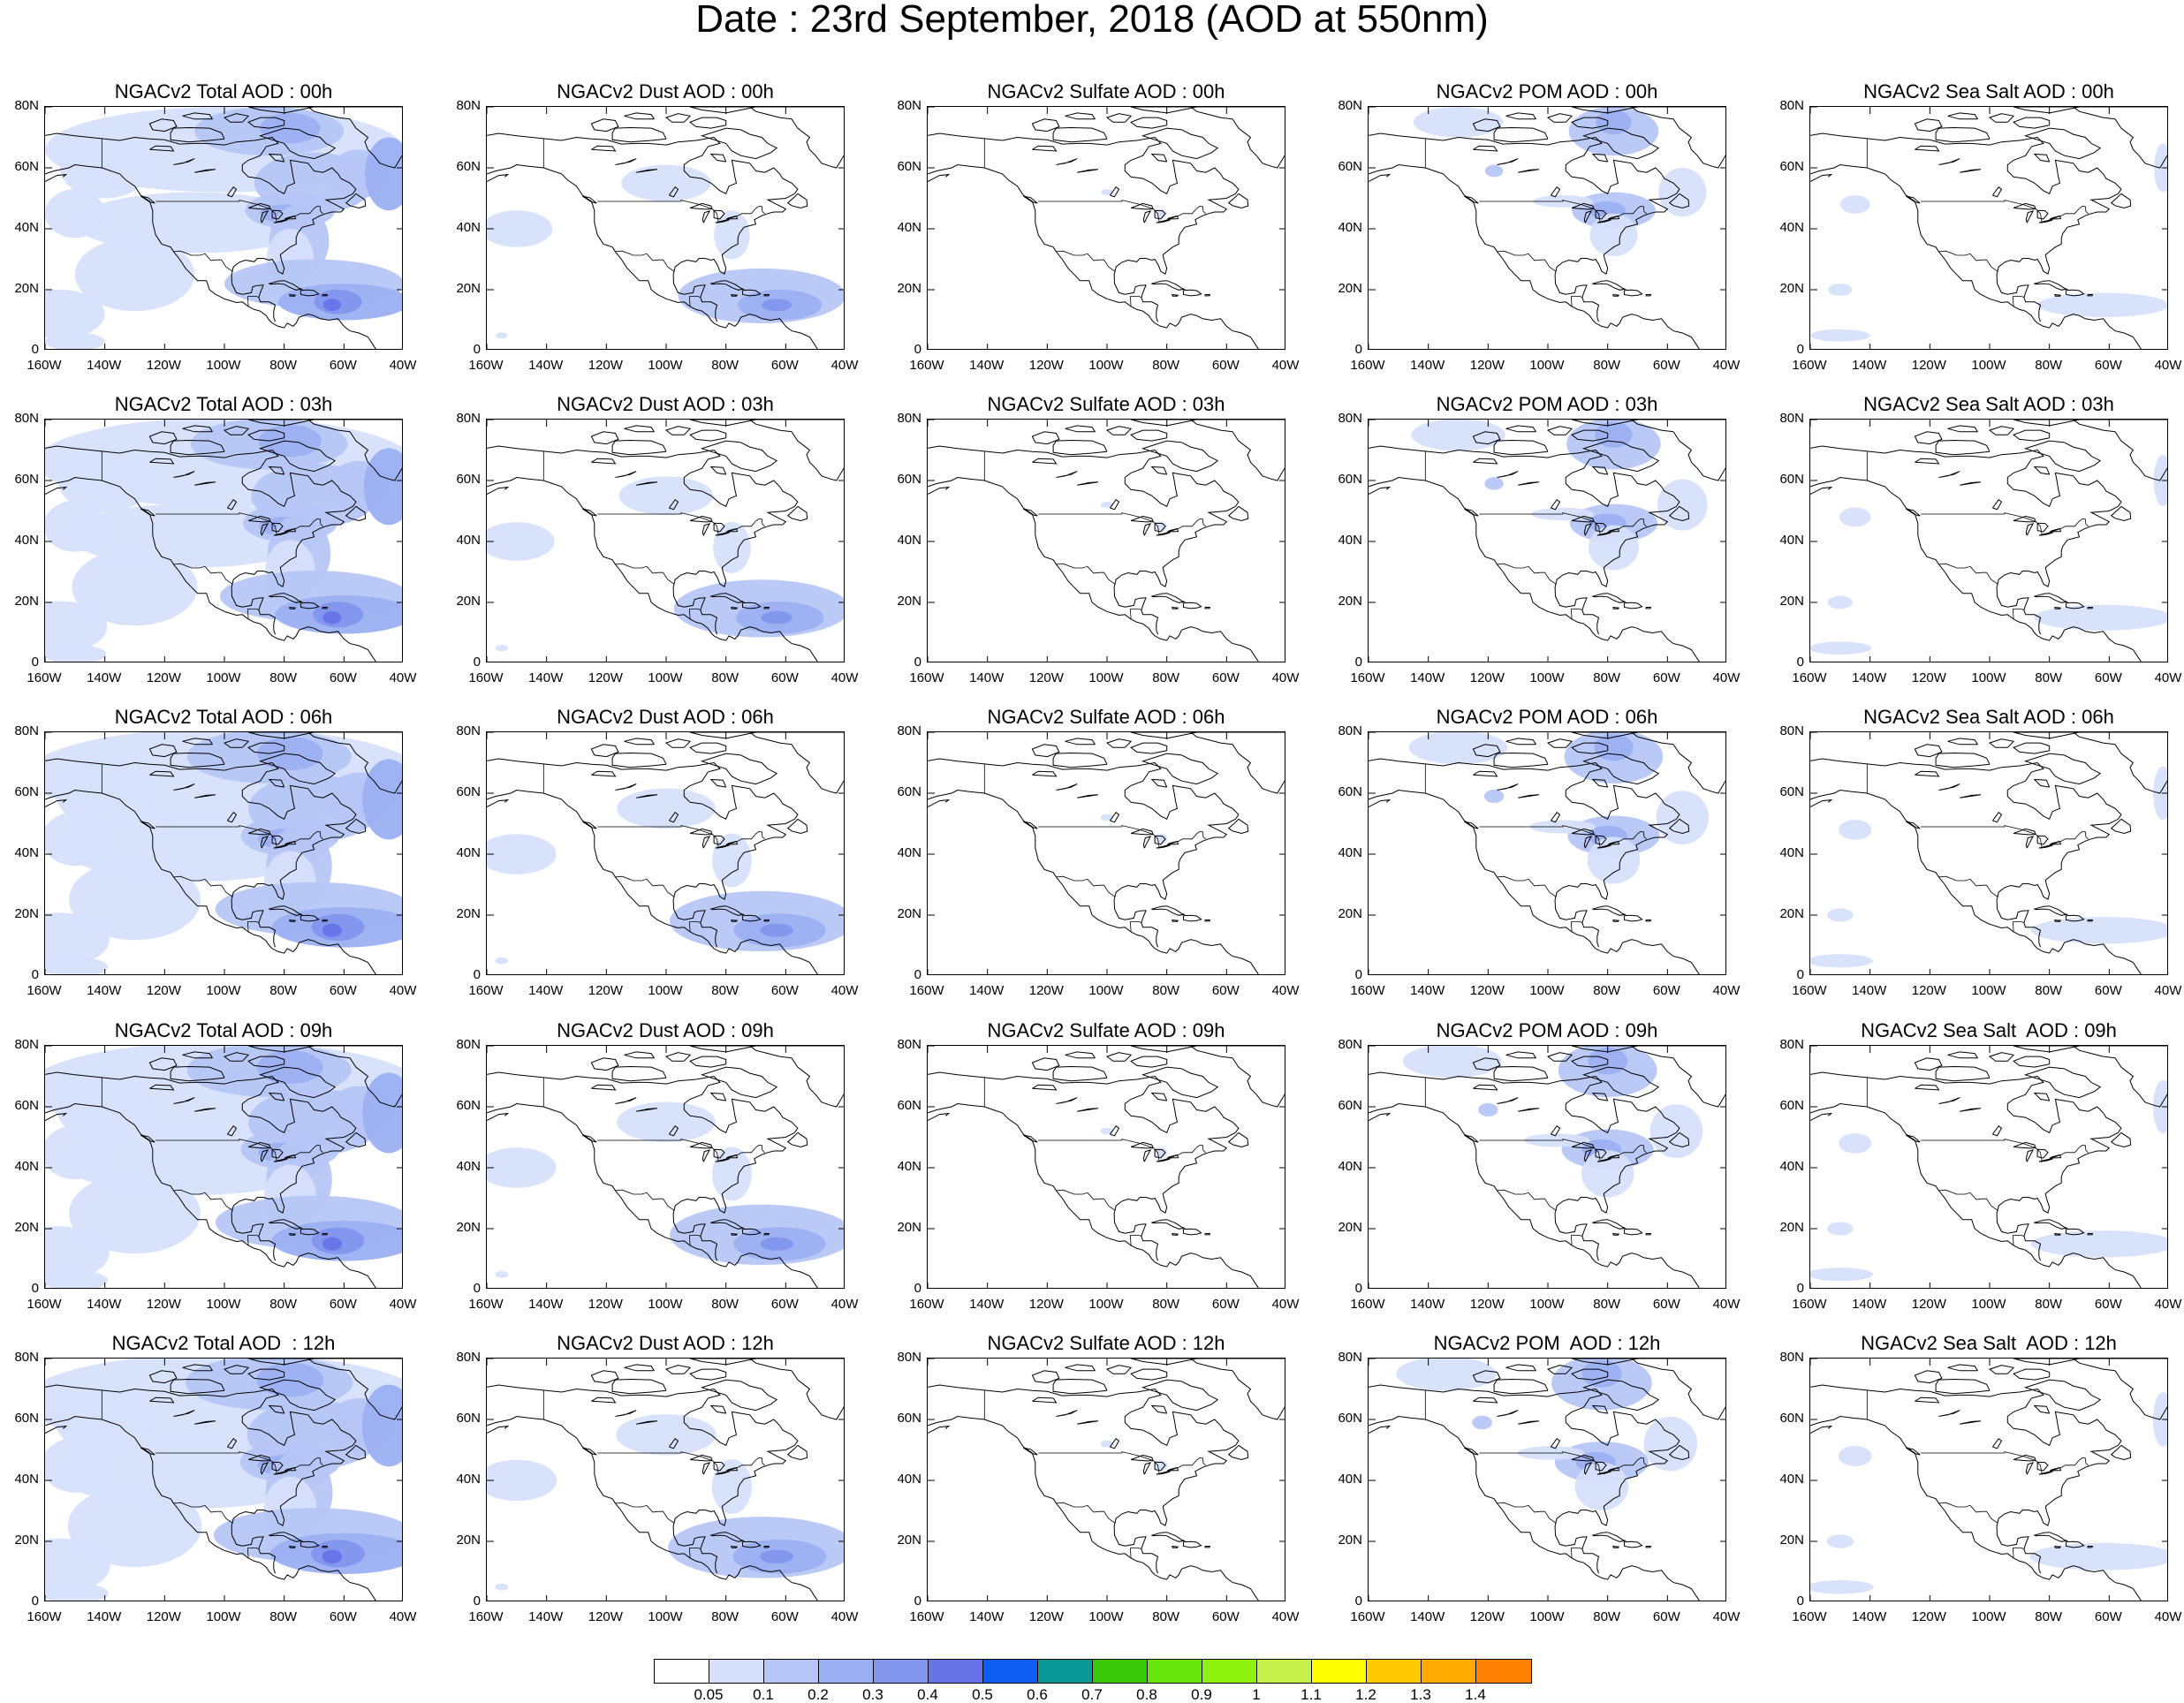  I want to click on map-panel-sulfate-06h, so click(1106, 853).